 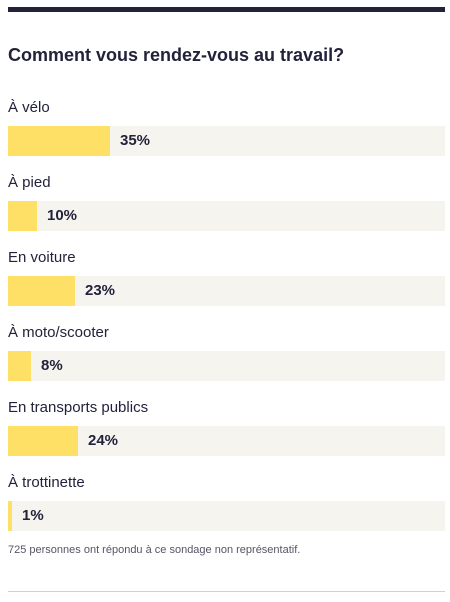 I want to click on option-label: En transports publics, so click(x=78, y=407).